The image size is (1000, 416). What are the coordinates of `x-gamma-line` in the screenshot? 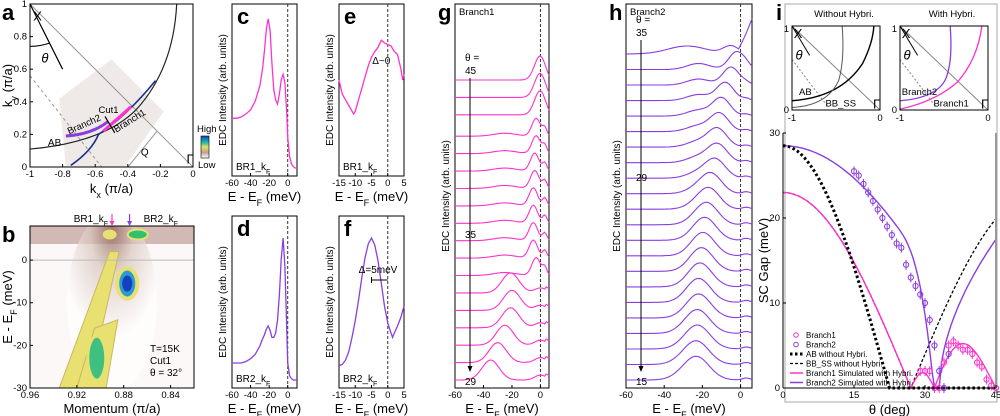 It's located at (836, 68).